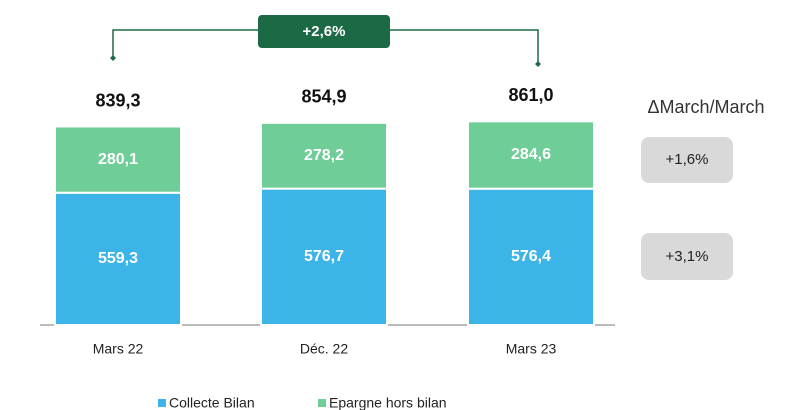  Describe the element at coordinates (531, 349) in the screenshot. I see `x-tick-label: Mars 23` at that location.